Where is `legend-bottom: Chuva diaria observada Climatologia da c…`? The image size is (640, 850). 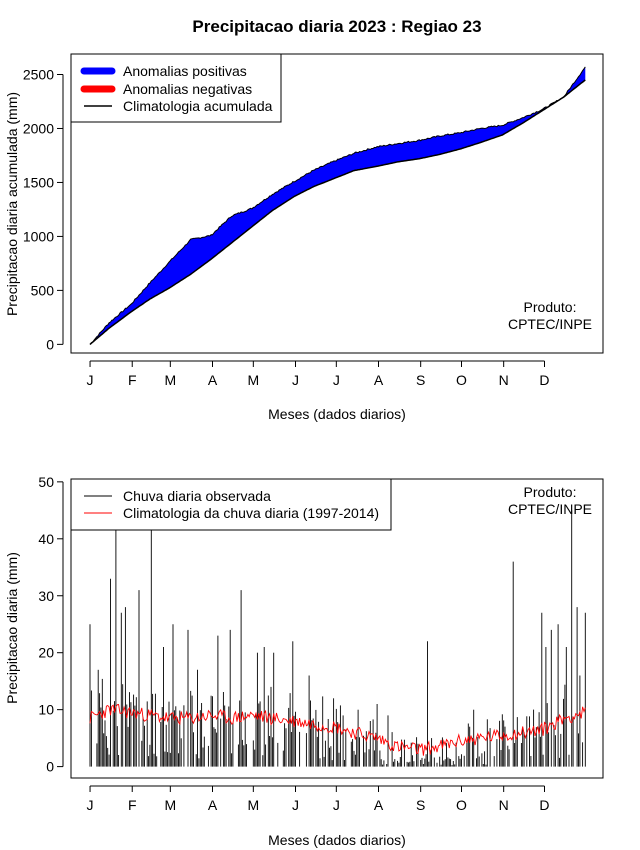 legend-bottom: Chuva diaria observada Climatologia da c… is located at coordinates (231, 504).